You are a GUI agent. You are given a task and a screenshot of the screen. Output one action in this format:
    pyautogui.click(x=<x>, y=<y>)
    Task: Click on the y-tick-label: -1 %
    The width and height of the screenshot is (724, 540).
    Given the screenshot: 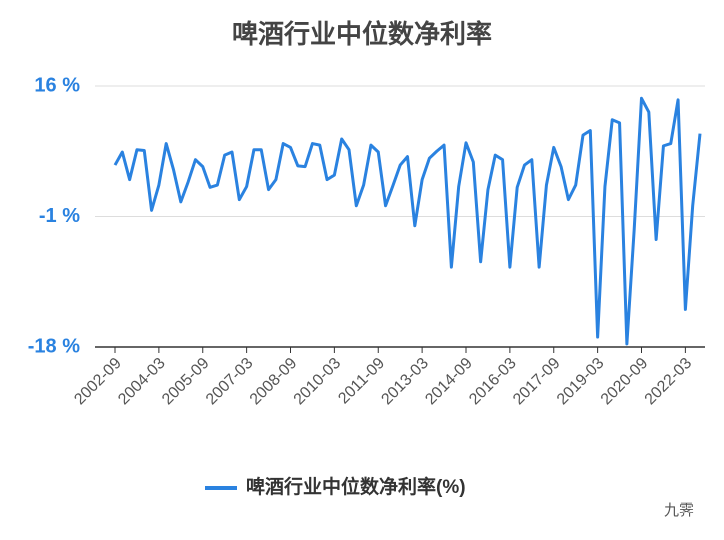 What is the action you would take?
    pyautogui.click(x=59, y=216)
    